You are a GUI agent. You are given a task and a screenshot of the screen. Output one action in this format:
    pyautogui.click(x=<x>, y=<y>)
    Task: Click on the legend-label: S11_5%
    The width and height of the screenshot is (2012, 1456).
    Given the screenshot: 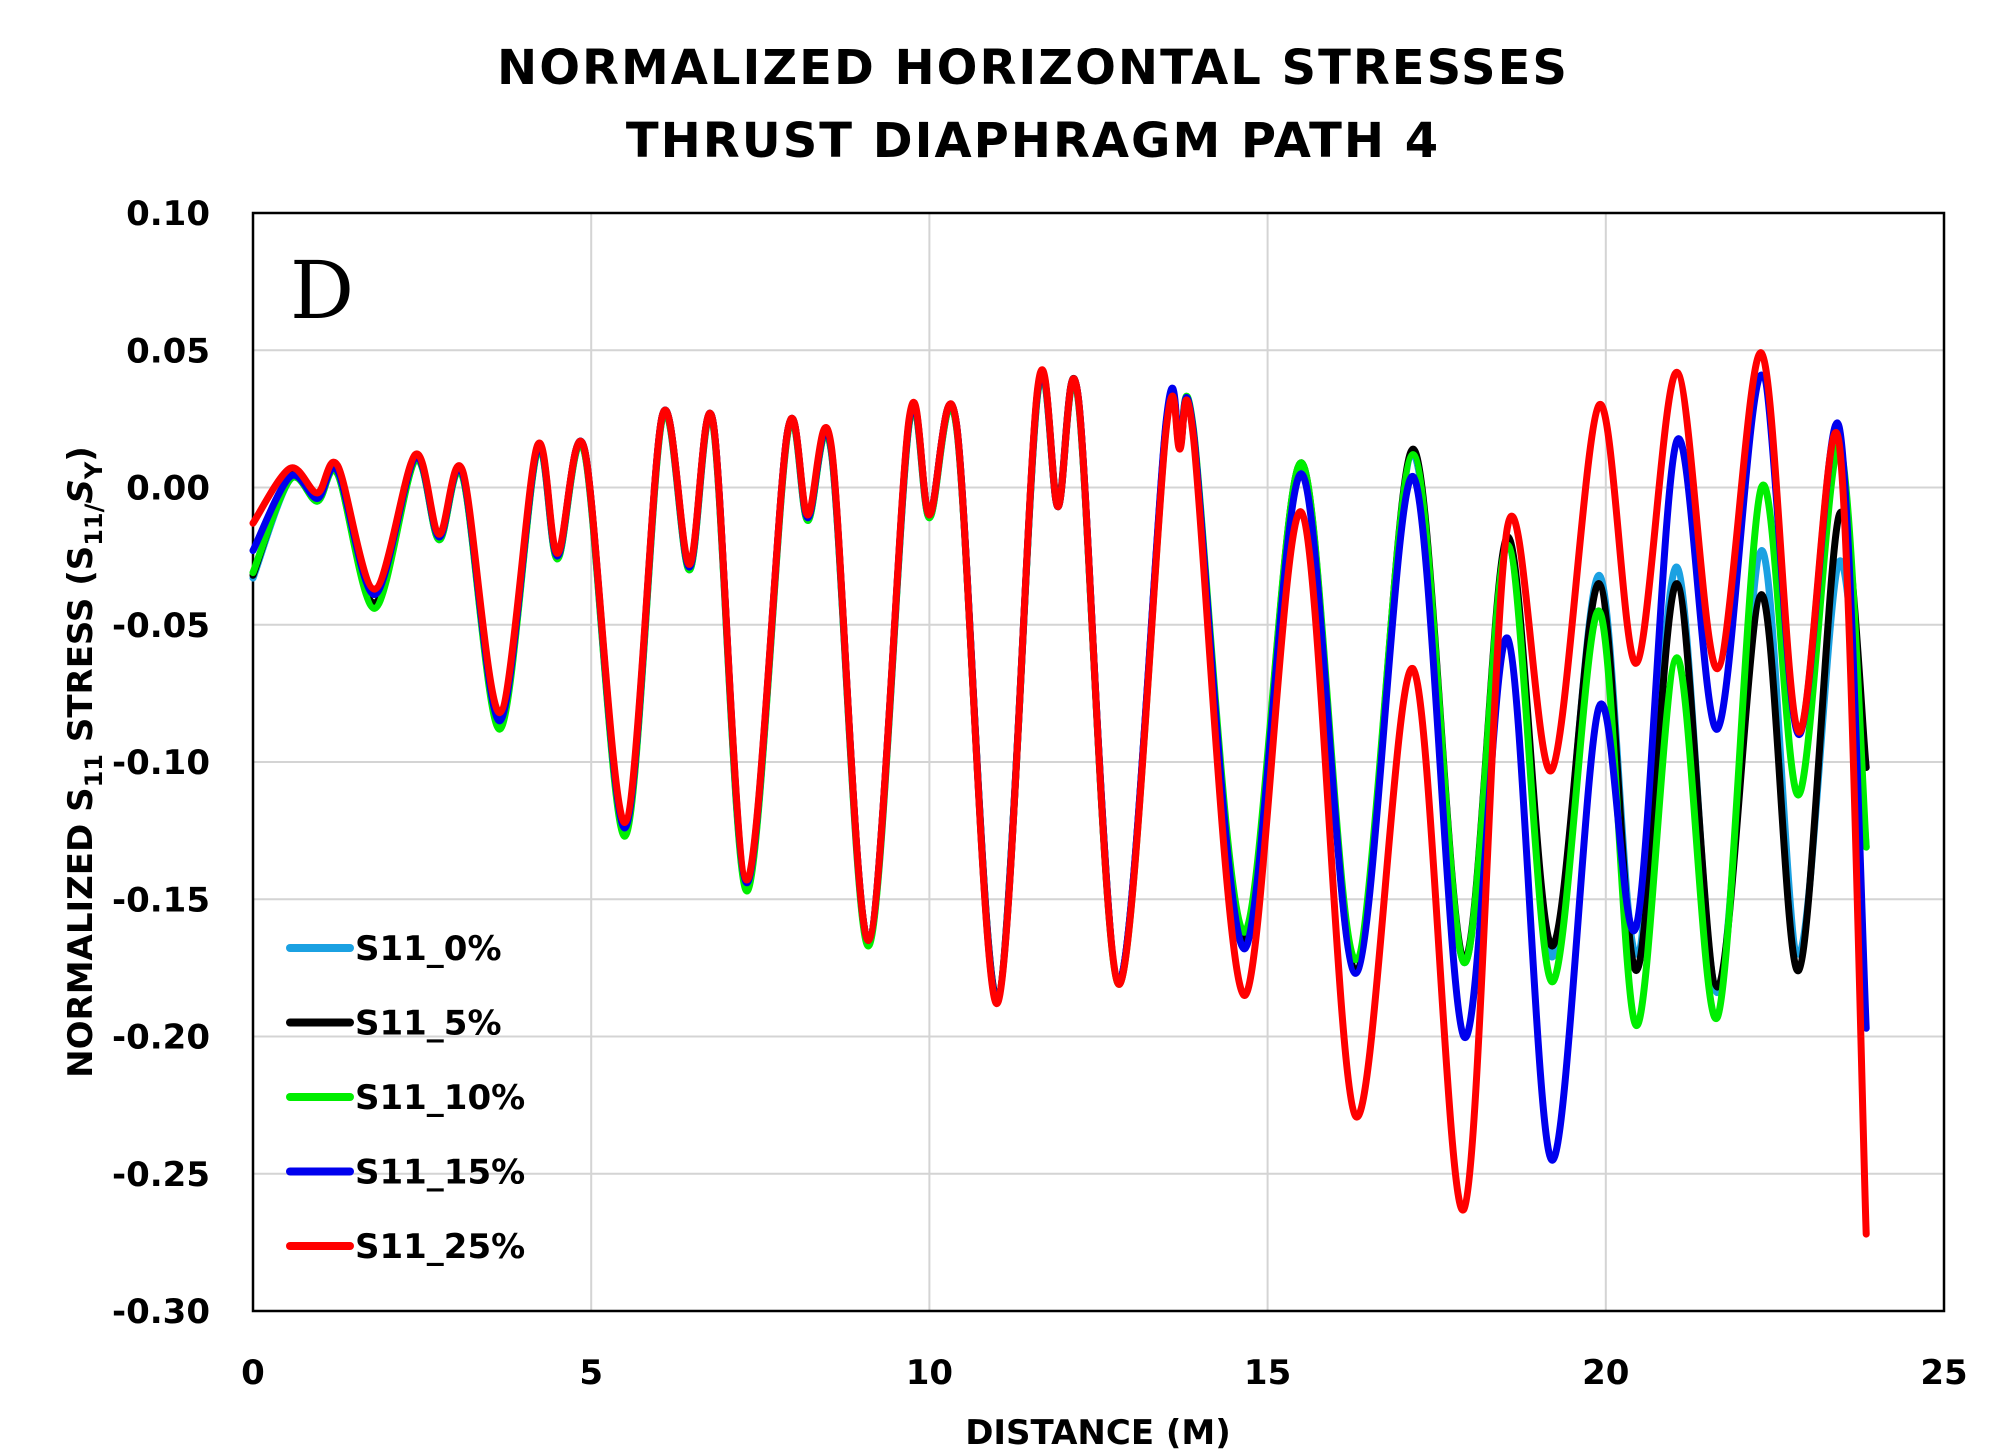 What is the action you would take?
    pyautogui.click(x=428, y=1024)
    